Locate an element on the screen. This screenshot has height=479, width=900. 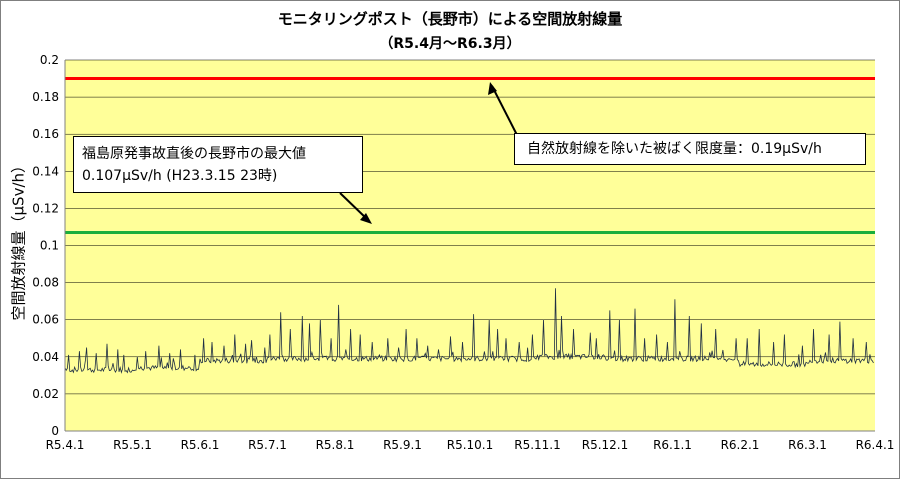
x-tick-label: R6.2.1 is located at coordinates (740, 445).